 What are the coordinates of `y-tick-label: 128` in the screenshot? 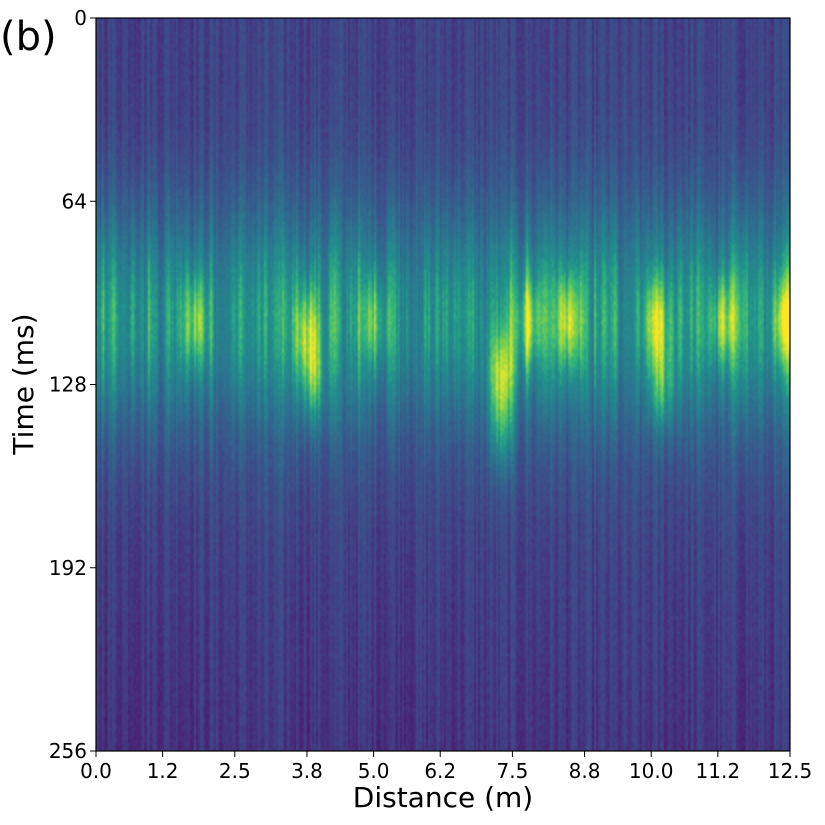 It's located at (68, 385).